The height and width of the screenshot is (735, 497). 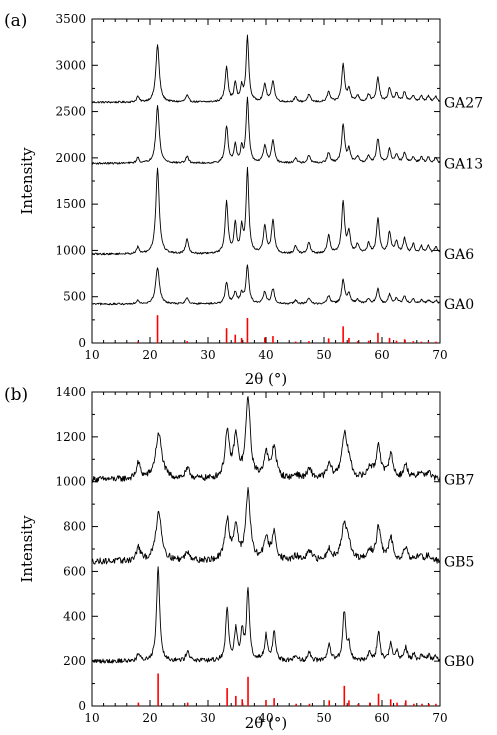 I want to click on pattern-ga27, so click(x=266, y=69).